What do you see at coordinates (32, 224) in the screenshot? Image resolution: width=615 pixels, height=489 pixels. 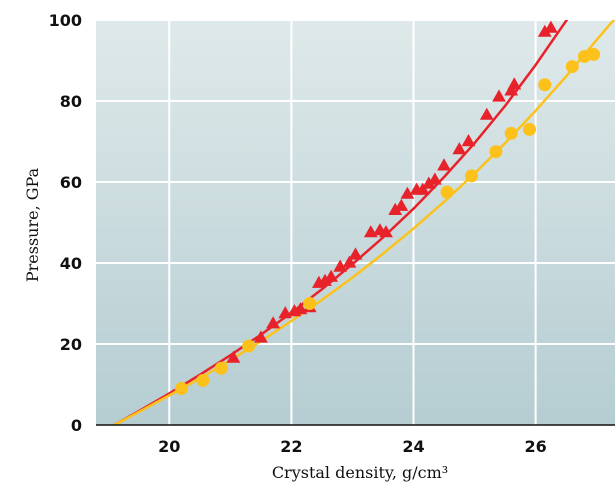 I see `y-axis-label: Pressure, GPa` at bounding box center [32, 224].